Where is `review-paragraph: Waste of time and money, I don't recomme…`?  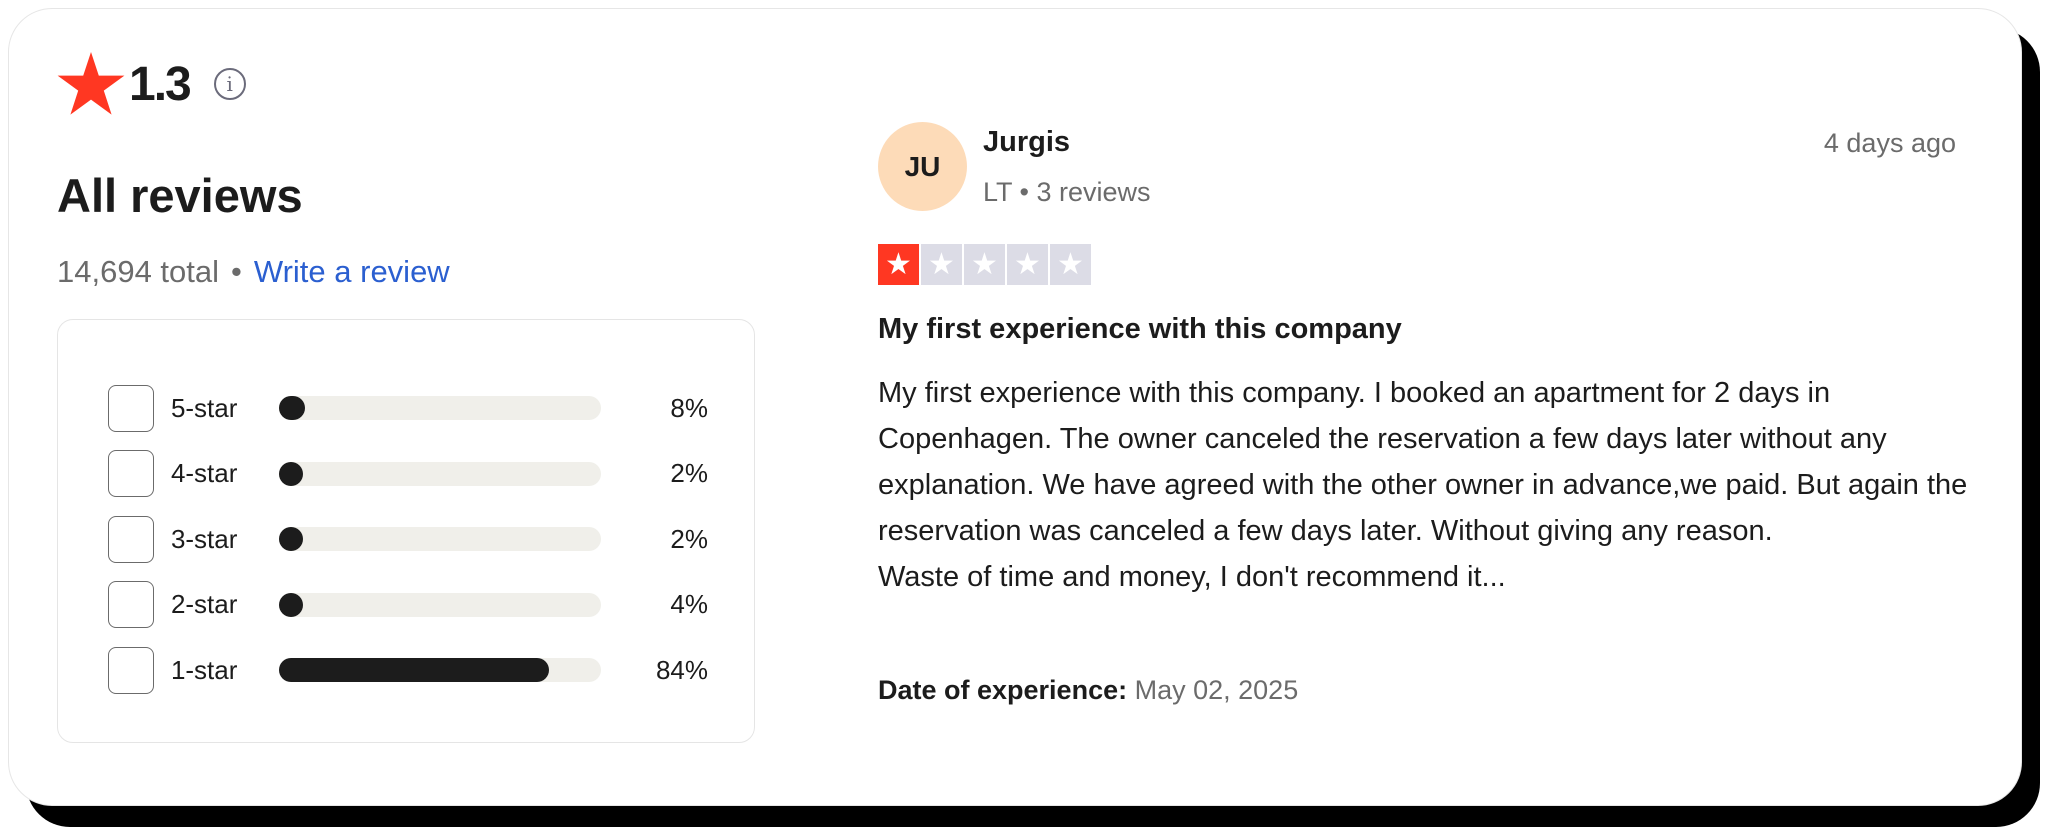 review-paragraph: Waste of time and money, I don't recomme… is located at coordinates (1192, 577).